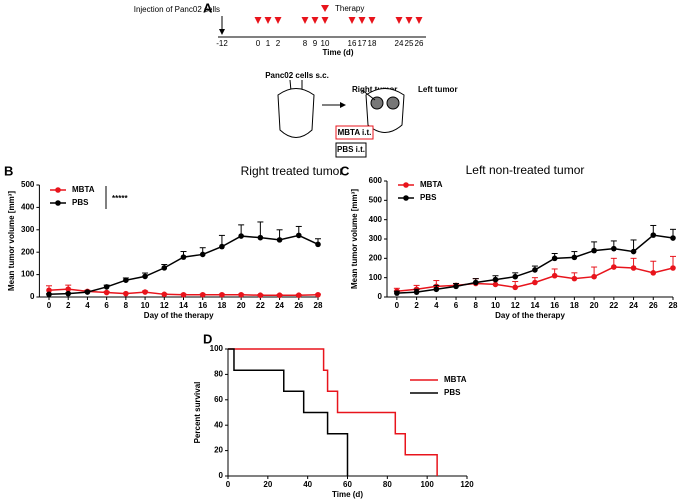 This screenshot has width=678, height=500. What do you see at coordinates (315, 43) in the screenshot?
I see `therapy-day: 9` at bounding box center [315, 43].